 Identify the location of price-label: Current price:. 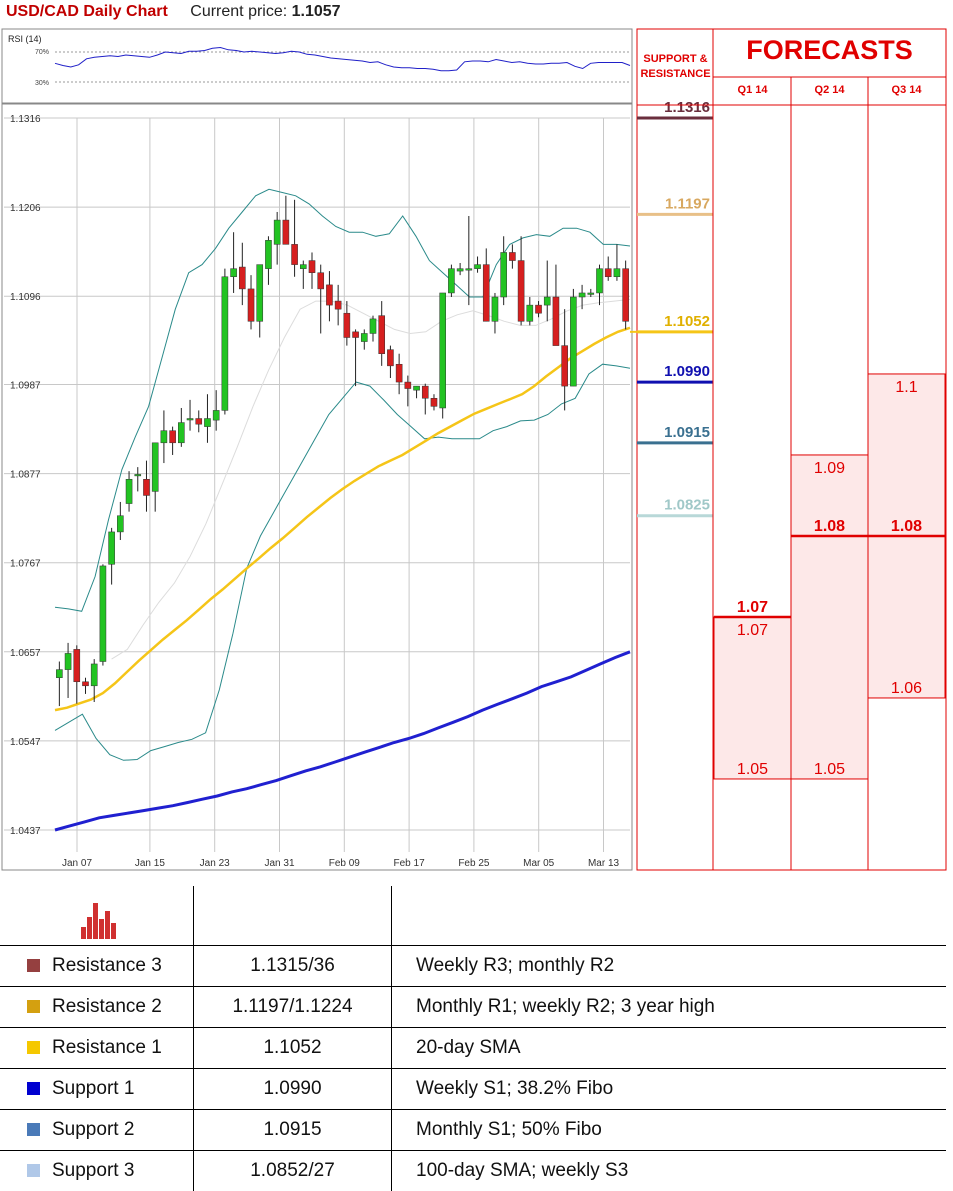
(239, 11).